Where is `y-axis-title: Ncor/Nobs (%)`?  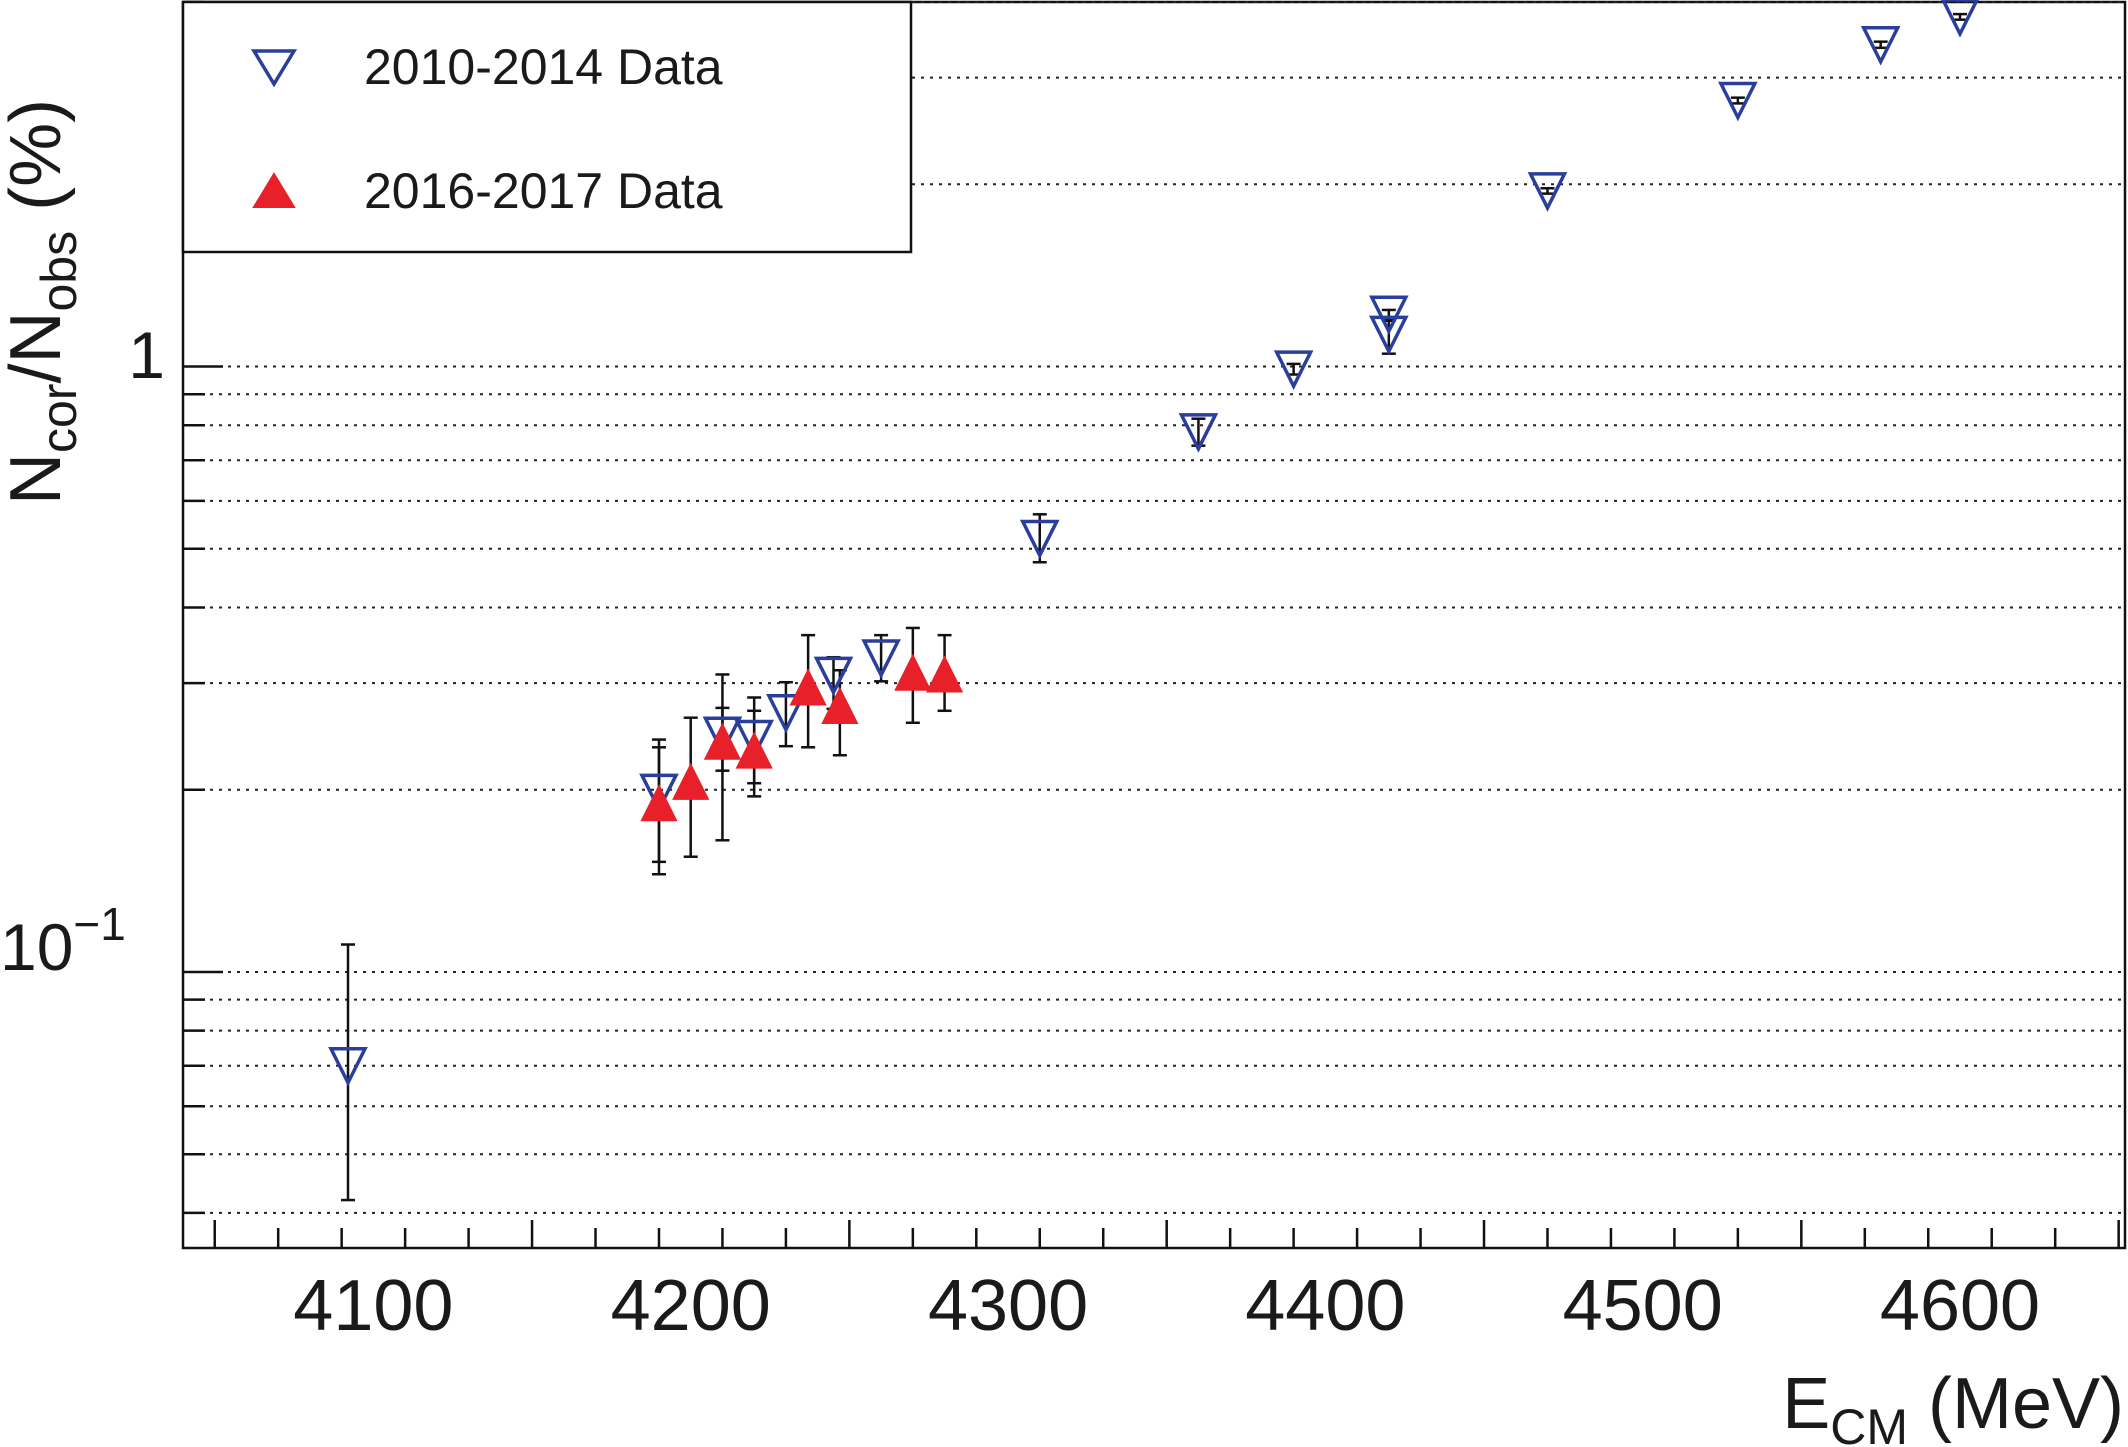
y-axis-title: Ncor/Nobs (%) is located at coordinates (43, 302).